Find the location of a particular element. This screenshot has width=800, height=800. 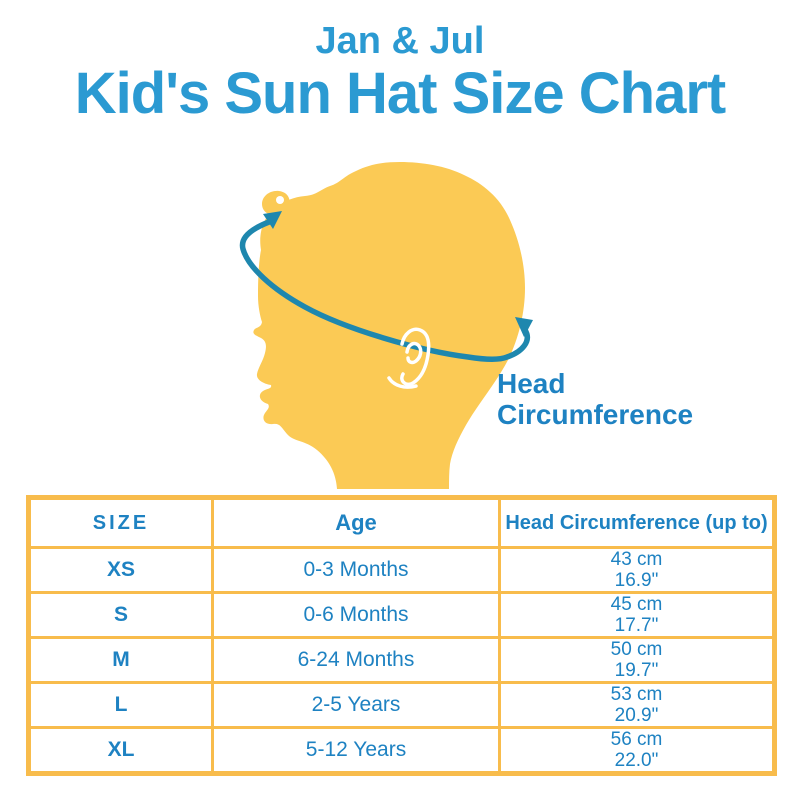

size-cell: L is located at coordinates (120, 705).